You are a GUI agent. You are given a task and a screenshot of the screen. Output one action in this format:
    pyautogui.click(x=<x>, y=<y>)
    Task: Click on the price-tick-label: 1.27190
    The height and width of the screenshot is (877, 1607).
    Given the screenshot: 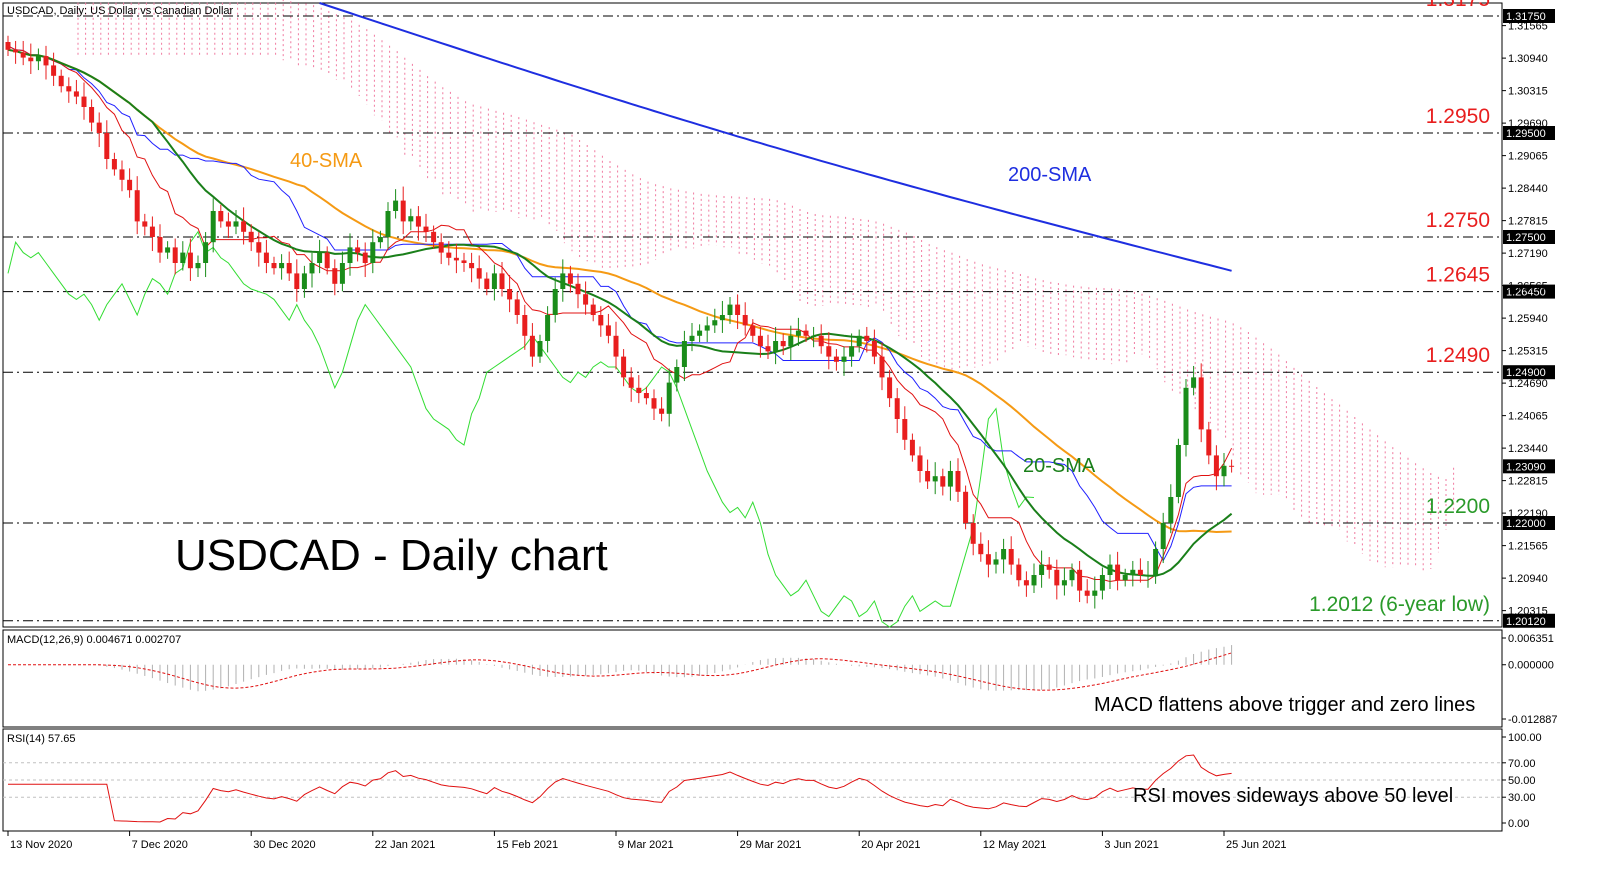 What is the action you would take?
    pyautogui.click(x=1528, y=254)
    